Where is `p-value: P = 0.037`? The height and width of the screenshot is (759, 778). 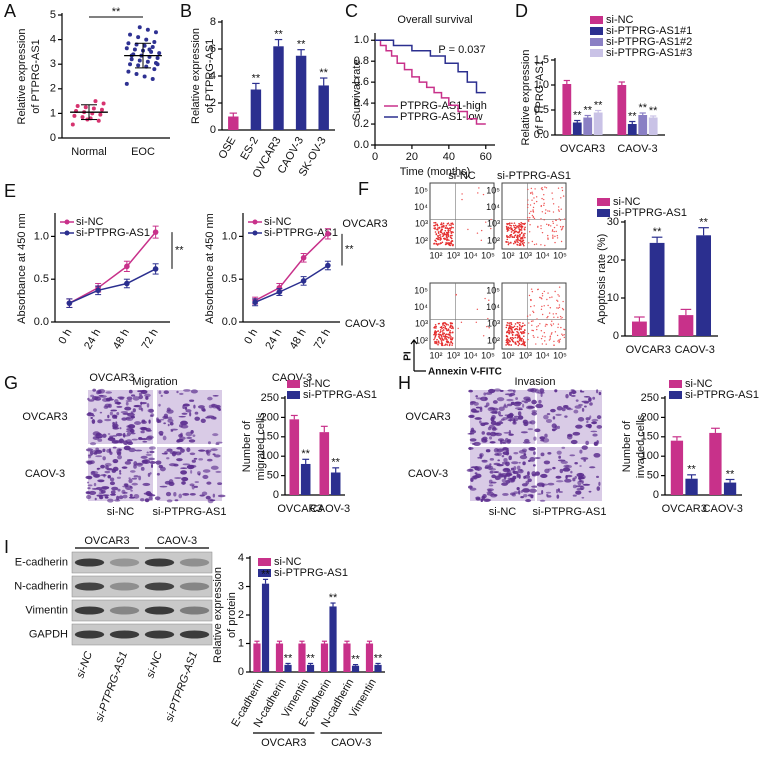
p-value: P = 0.037 is located at coordinates (461, 50).